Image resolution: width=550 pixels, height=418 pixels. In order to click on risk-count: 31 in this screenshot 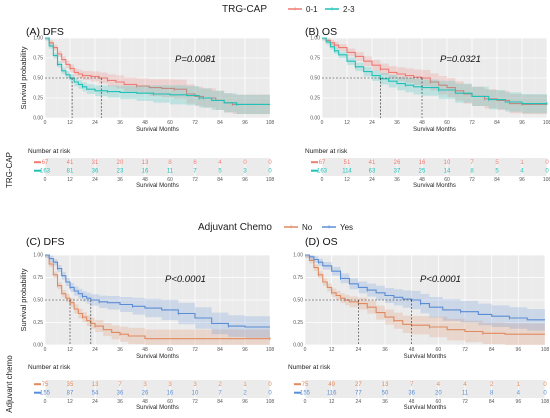, I will do `click(95, 163)`.